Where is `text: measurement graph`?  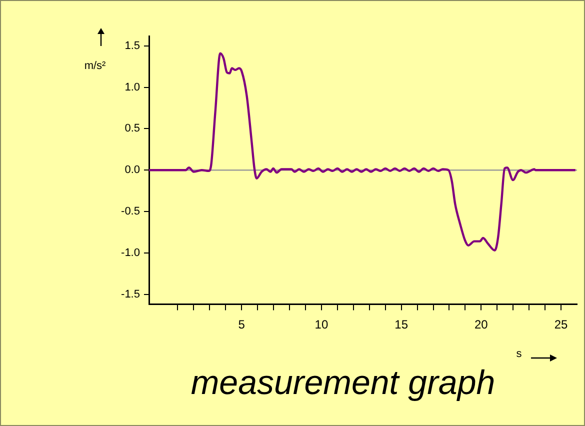
text: measurement graph is located at coordinates (343, 383).